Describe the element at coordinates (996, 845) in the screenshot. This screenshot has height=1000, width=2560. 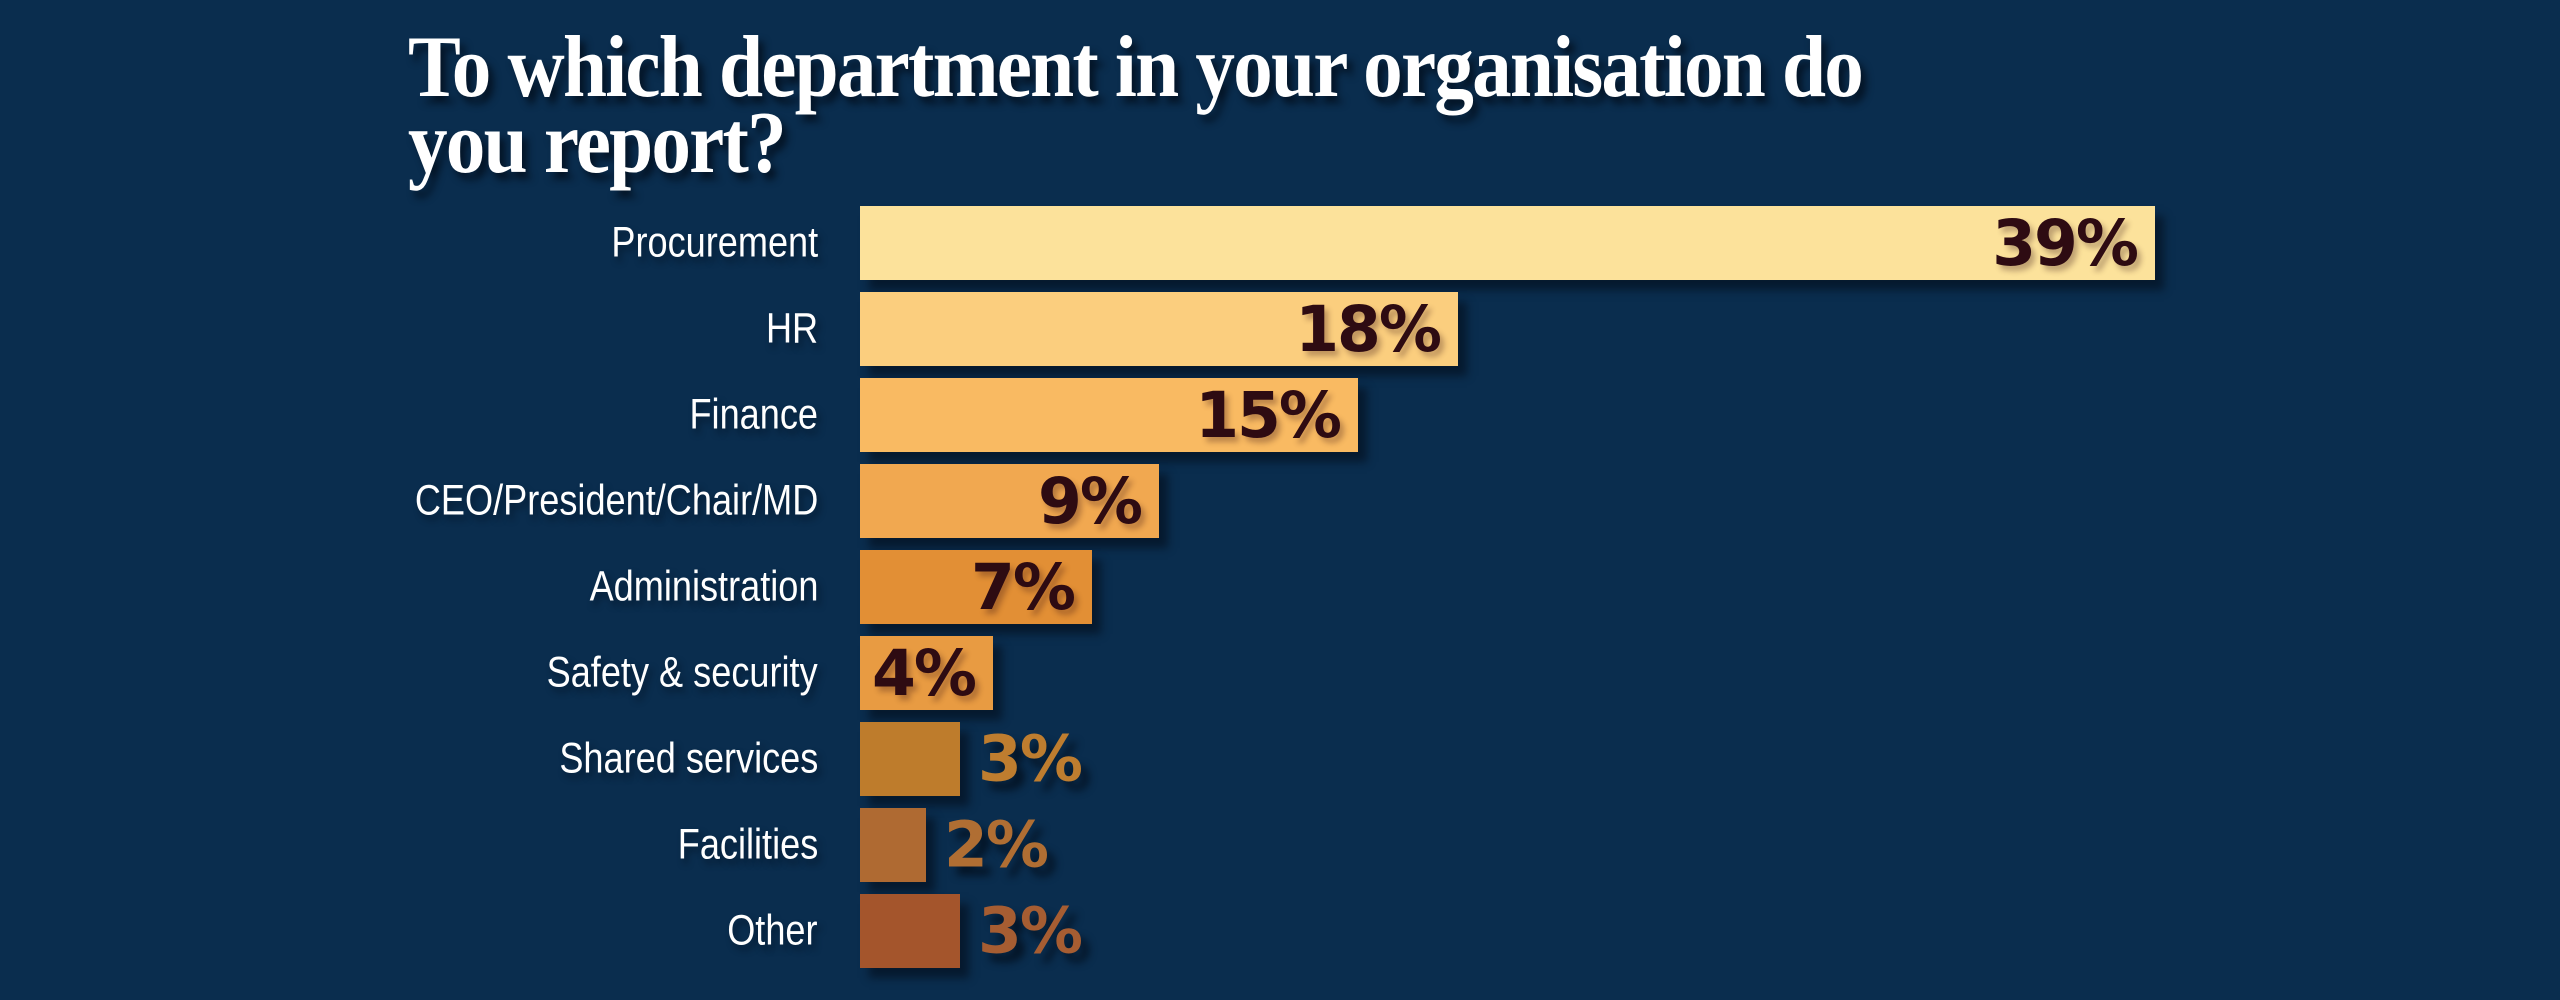
I see `value-label: 2%` at that location.